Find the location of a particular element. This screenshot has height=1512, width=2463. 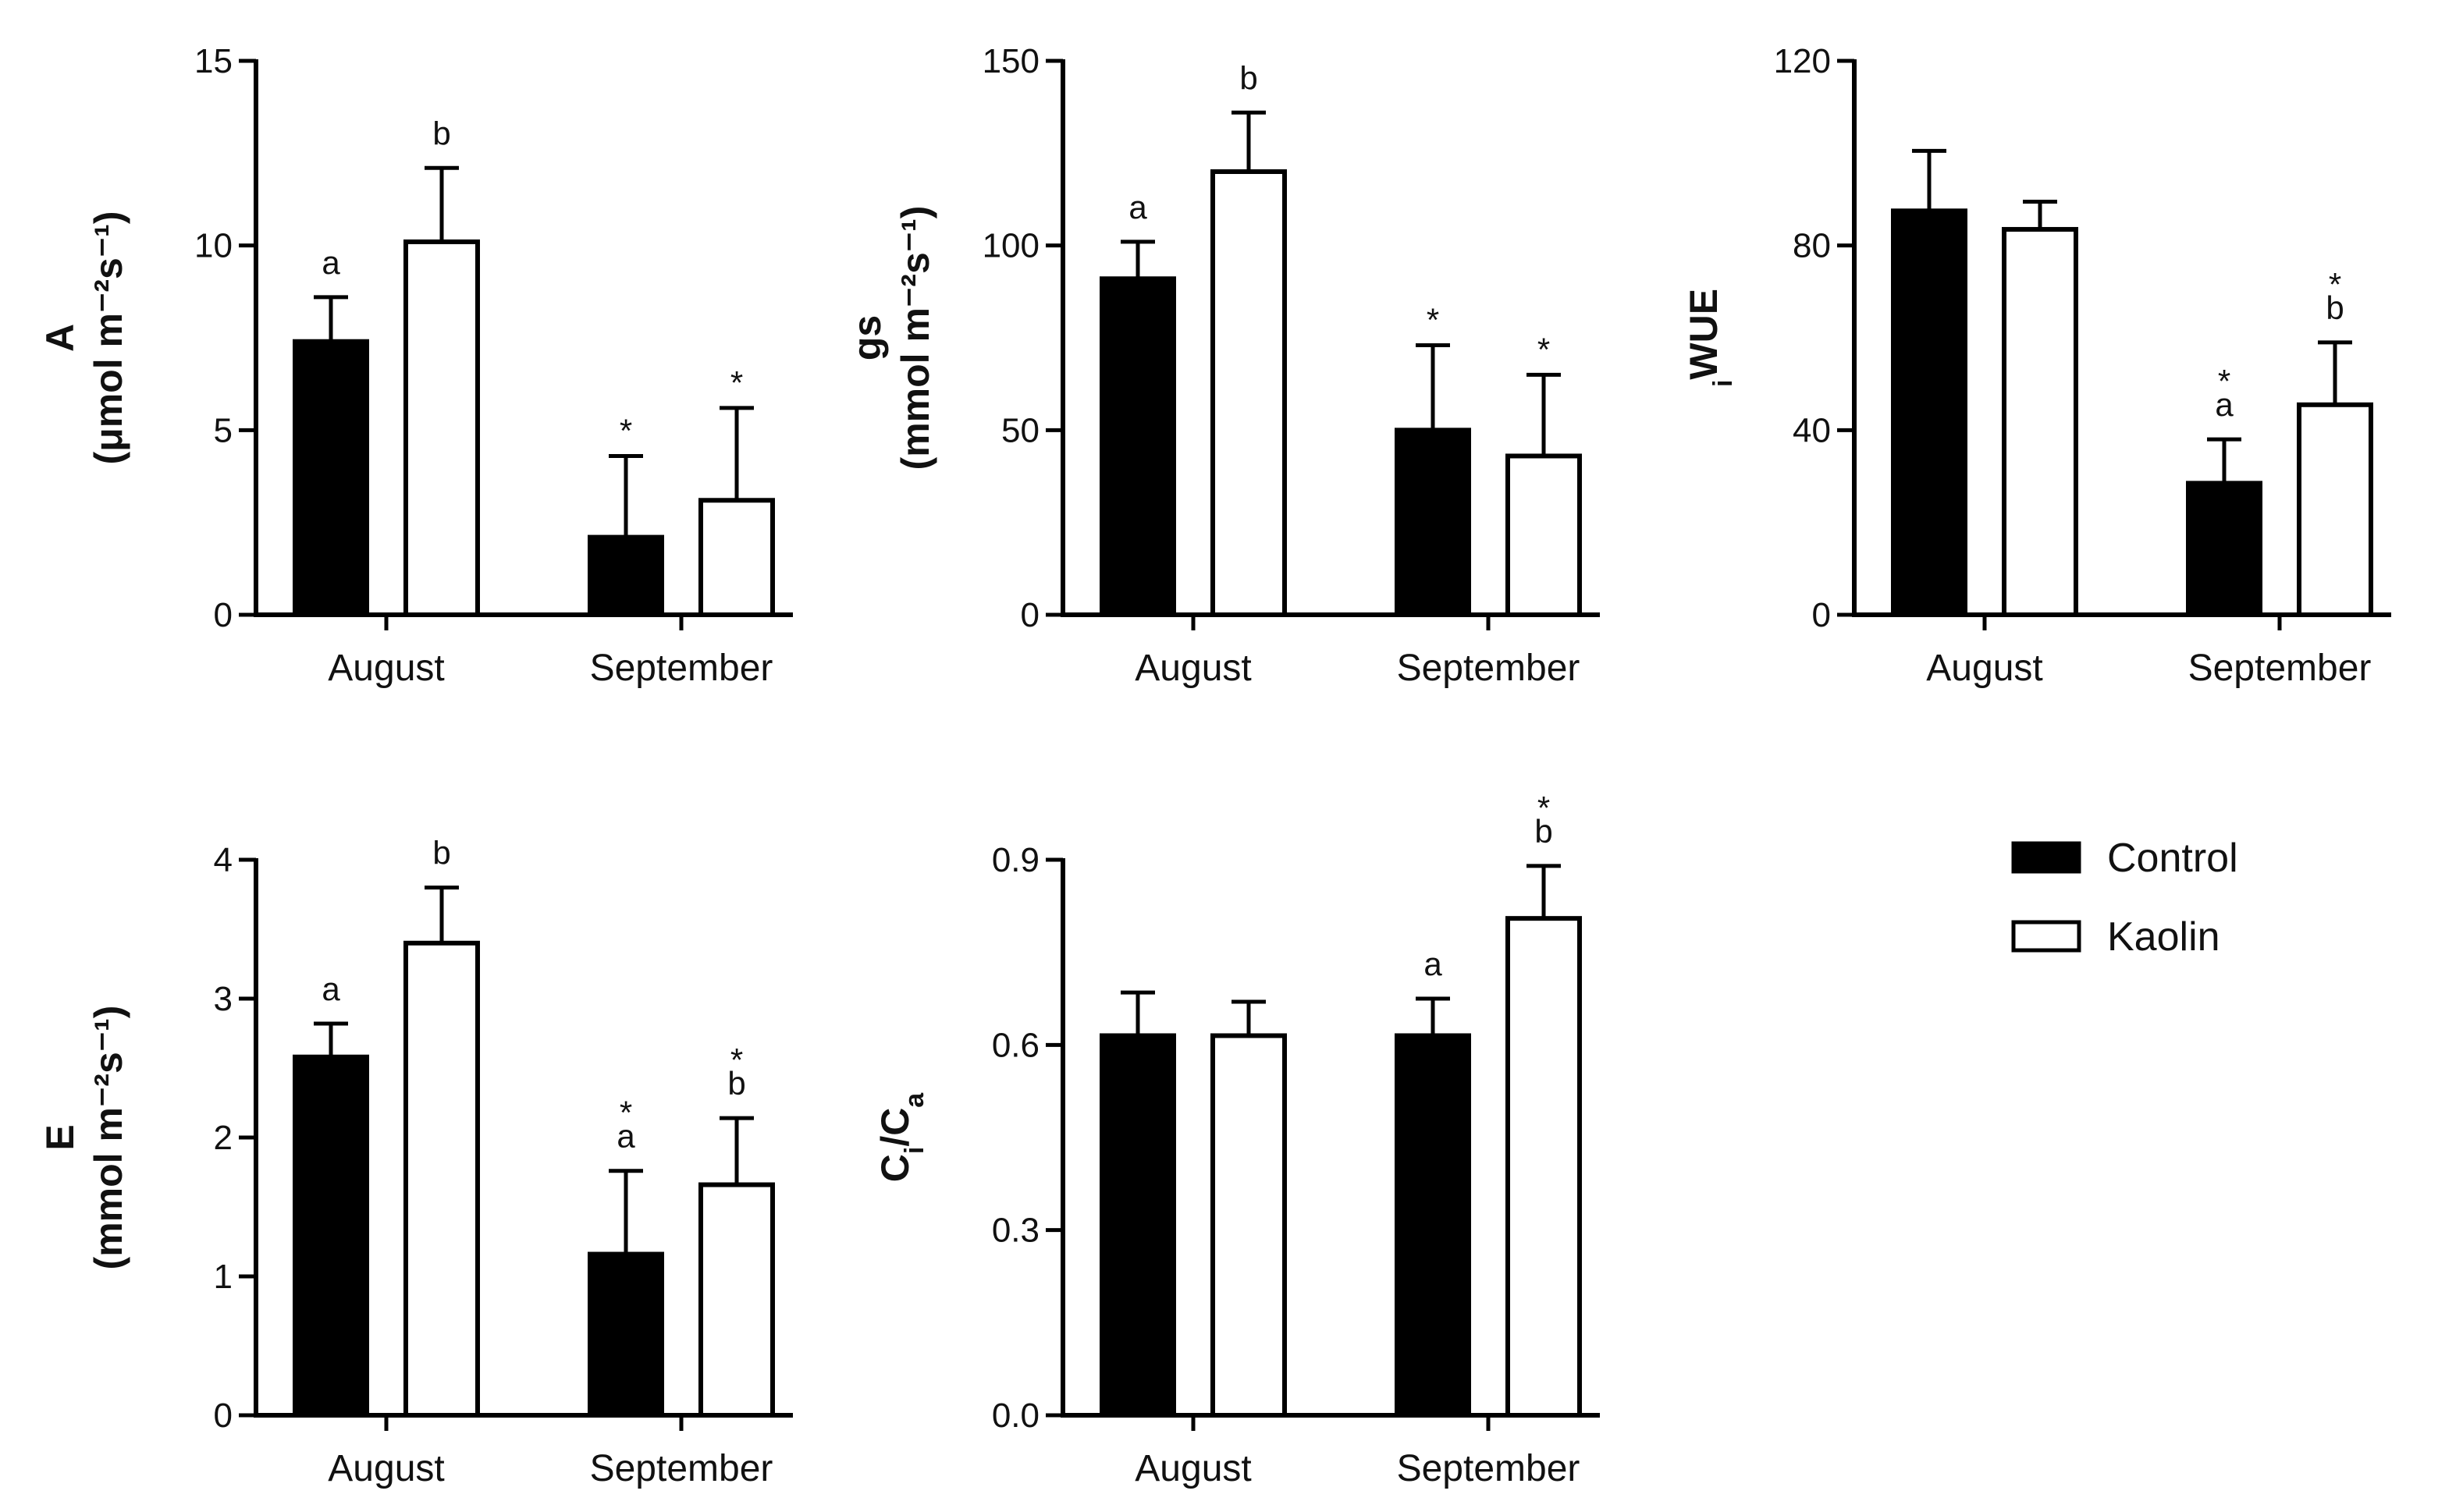

panel-ci-ca: 0.0 0.3 0.6 0.9 August September a b* Ci/Ca is located at coordinates (1236, 1140).